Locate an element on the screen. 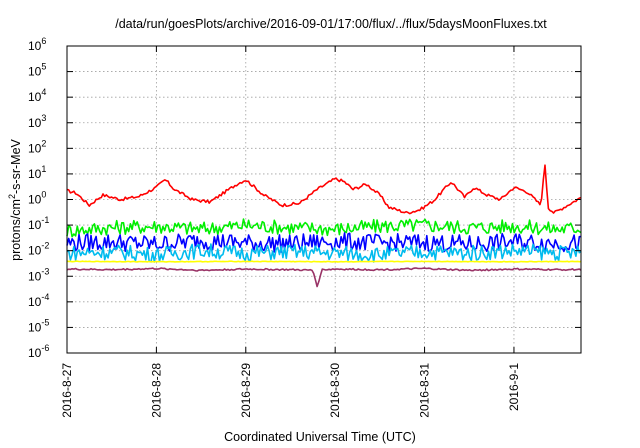 The width and height of the screenshot is (640, 448). y-tick-label: 10⁶ is located at coordinates (37, 44).